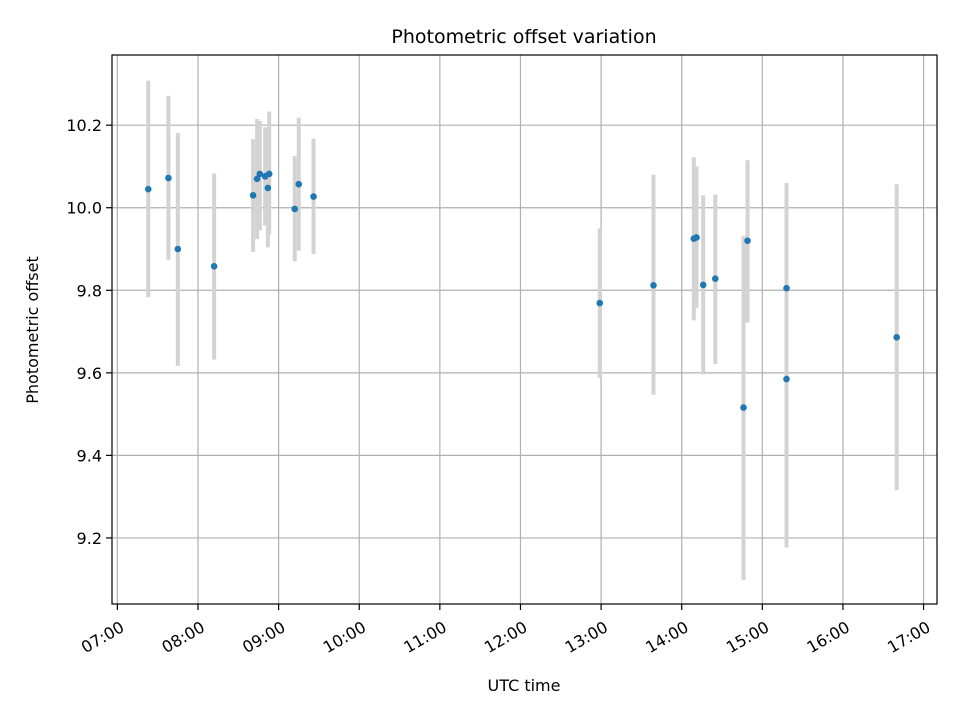  What do you see at coordinates (89, 373) in the screenshot?
I see `y-tick-label: 9.6` at bounding box center [89, 373].